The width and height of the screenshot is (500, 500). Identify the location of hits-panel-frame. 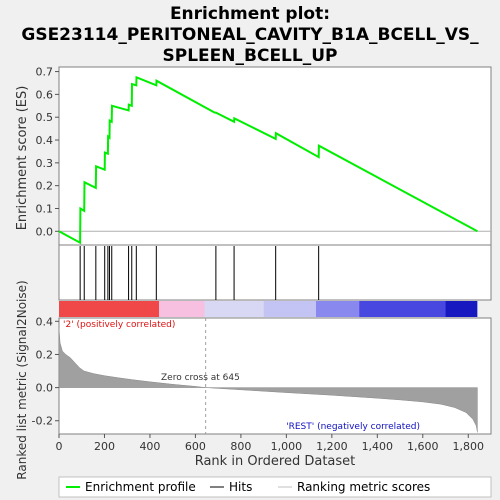
(275, 272).